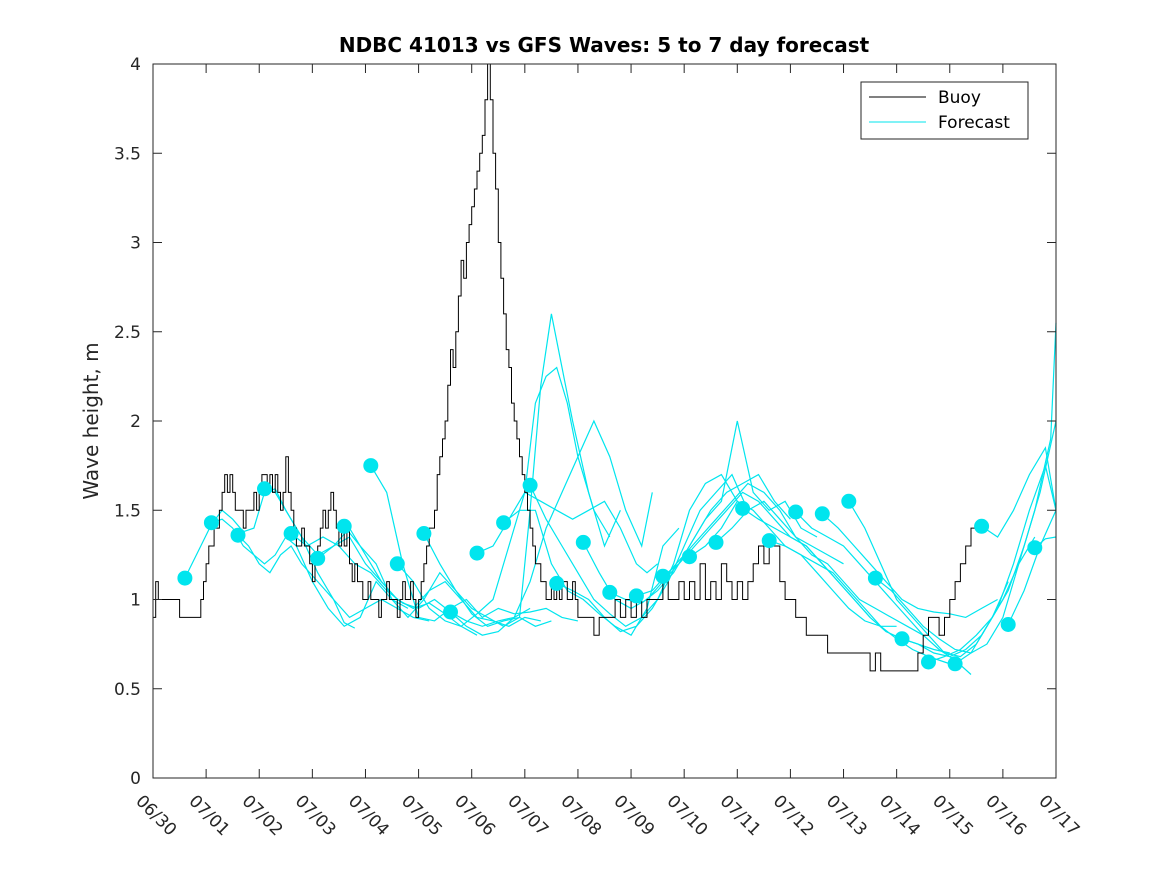 This screenshot has height=875, width=1167. What do you see at coordinates (91, 420) in the screenshot?
I see `y-axis-label: Wave height, m` at bounding box center [91, 420].